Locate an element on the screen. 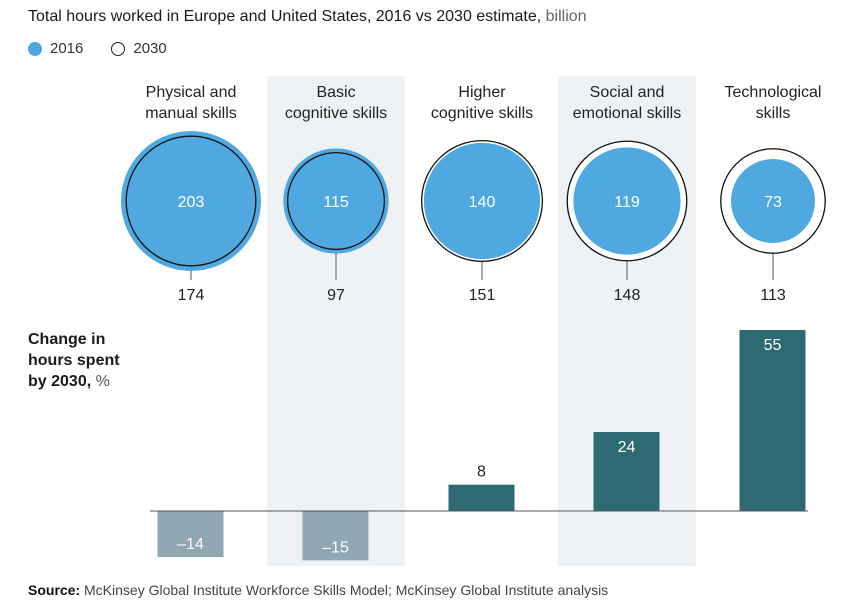  legend-label-2030: 2030 is located at coordinates (150, 48).